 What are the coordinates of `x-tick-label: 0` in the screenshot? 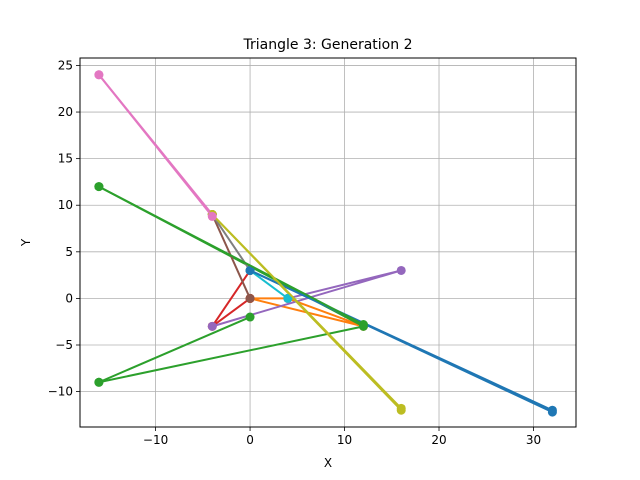 It's located at (250, 440).